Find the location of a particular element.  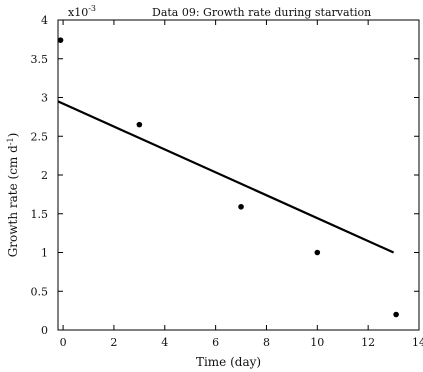

x-tick-label: 14 is located at coordinates (417, 342).